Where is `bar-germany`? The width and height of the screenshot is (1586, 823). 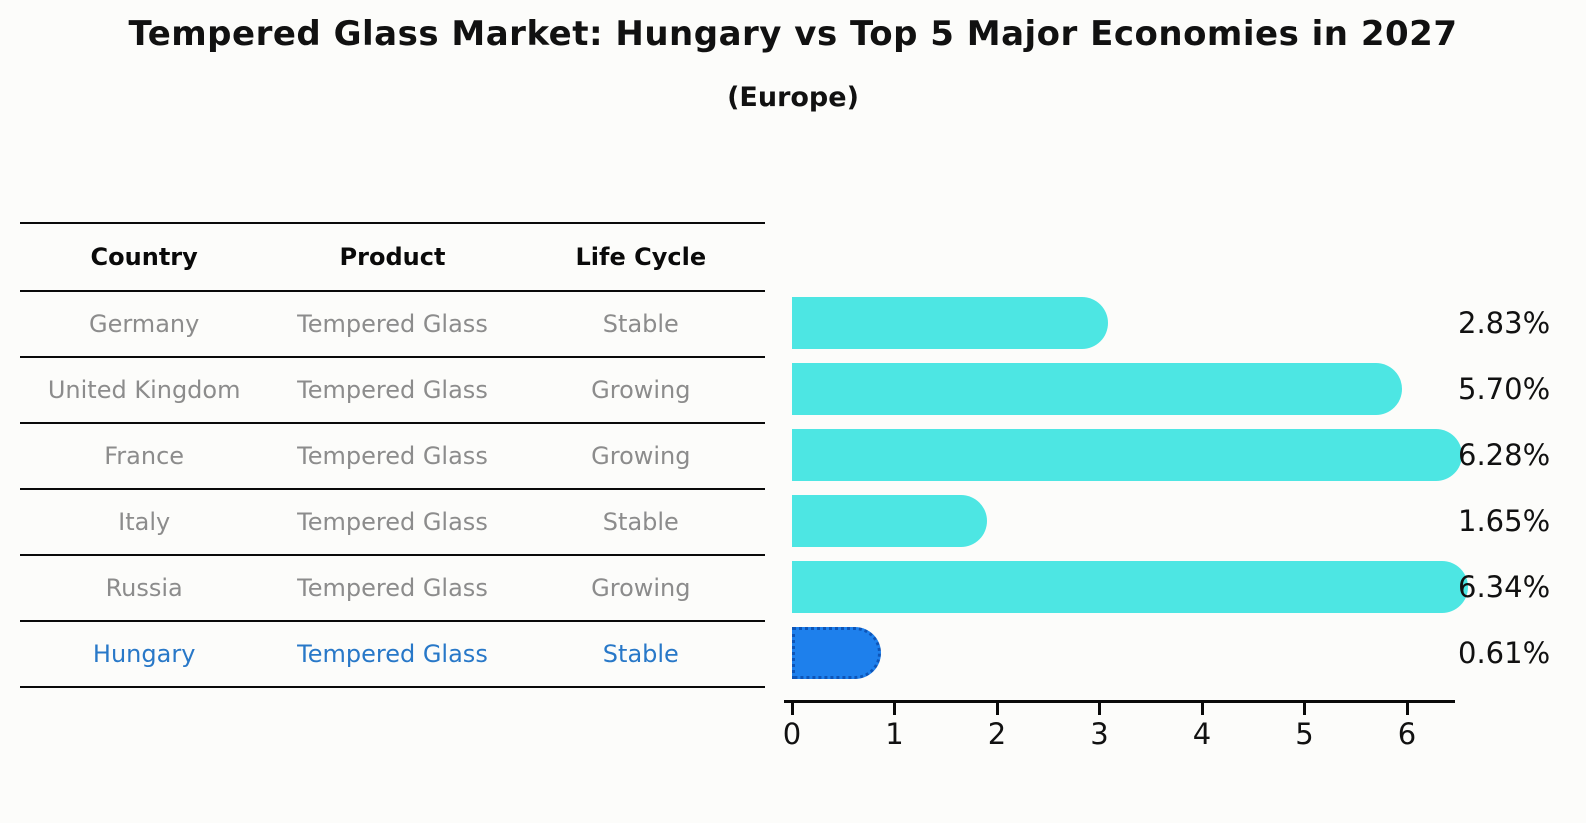 bar-germany is located at coordinates (950, 323).